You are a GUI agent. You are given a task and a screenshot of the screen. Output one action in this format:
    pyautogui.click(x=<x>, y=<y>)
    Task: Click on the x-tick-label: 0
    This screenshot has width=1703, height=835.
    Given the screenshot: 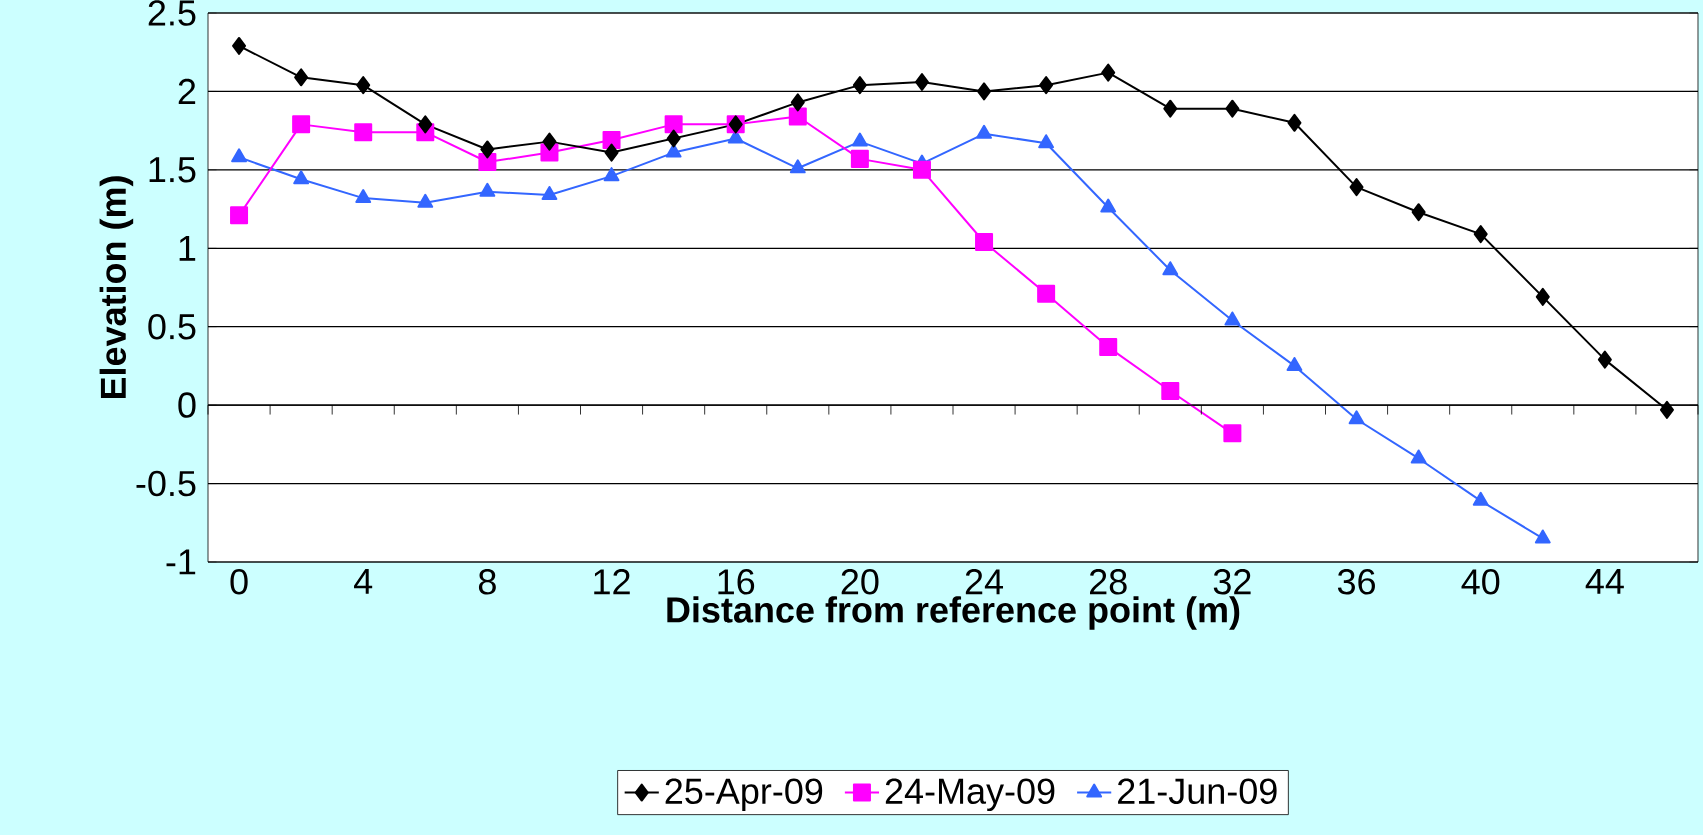 What is the action you would take?
    pyautogui.click(x=239, y=582)
    